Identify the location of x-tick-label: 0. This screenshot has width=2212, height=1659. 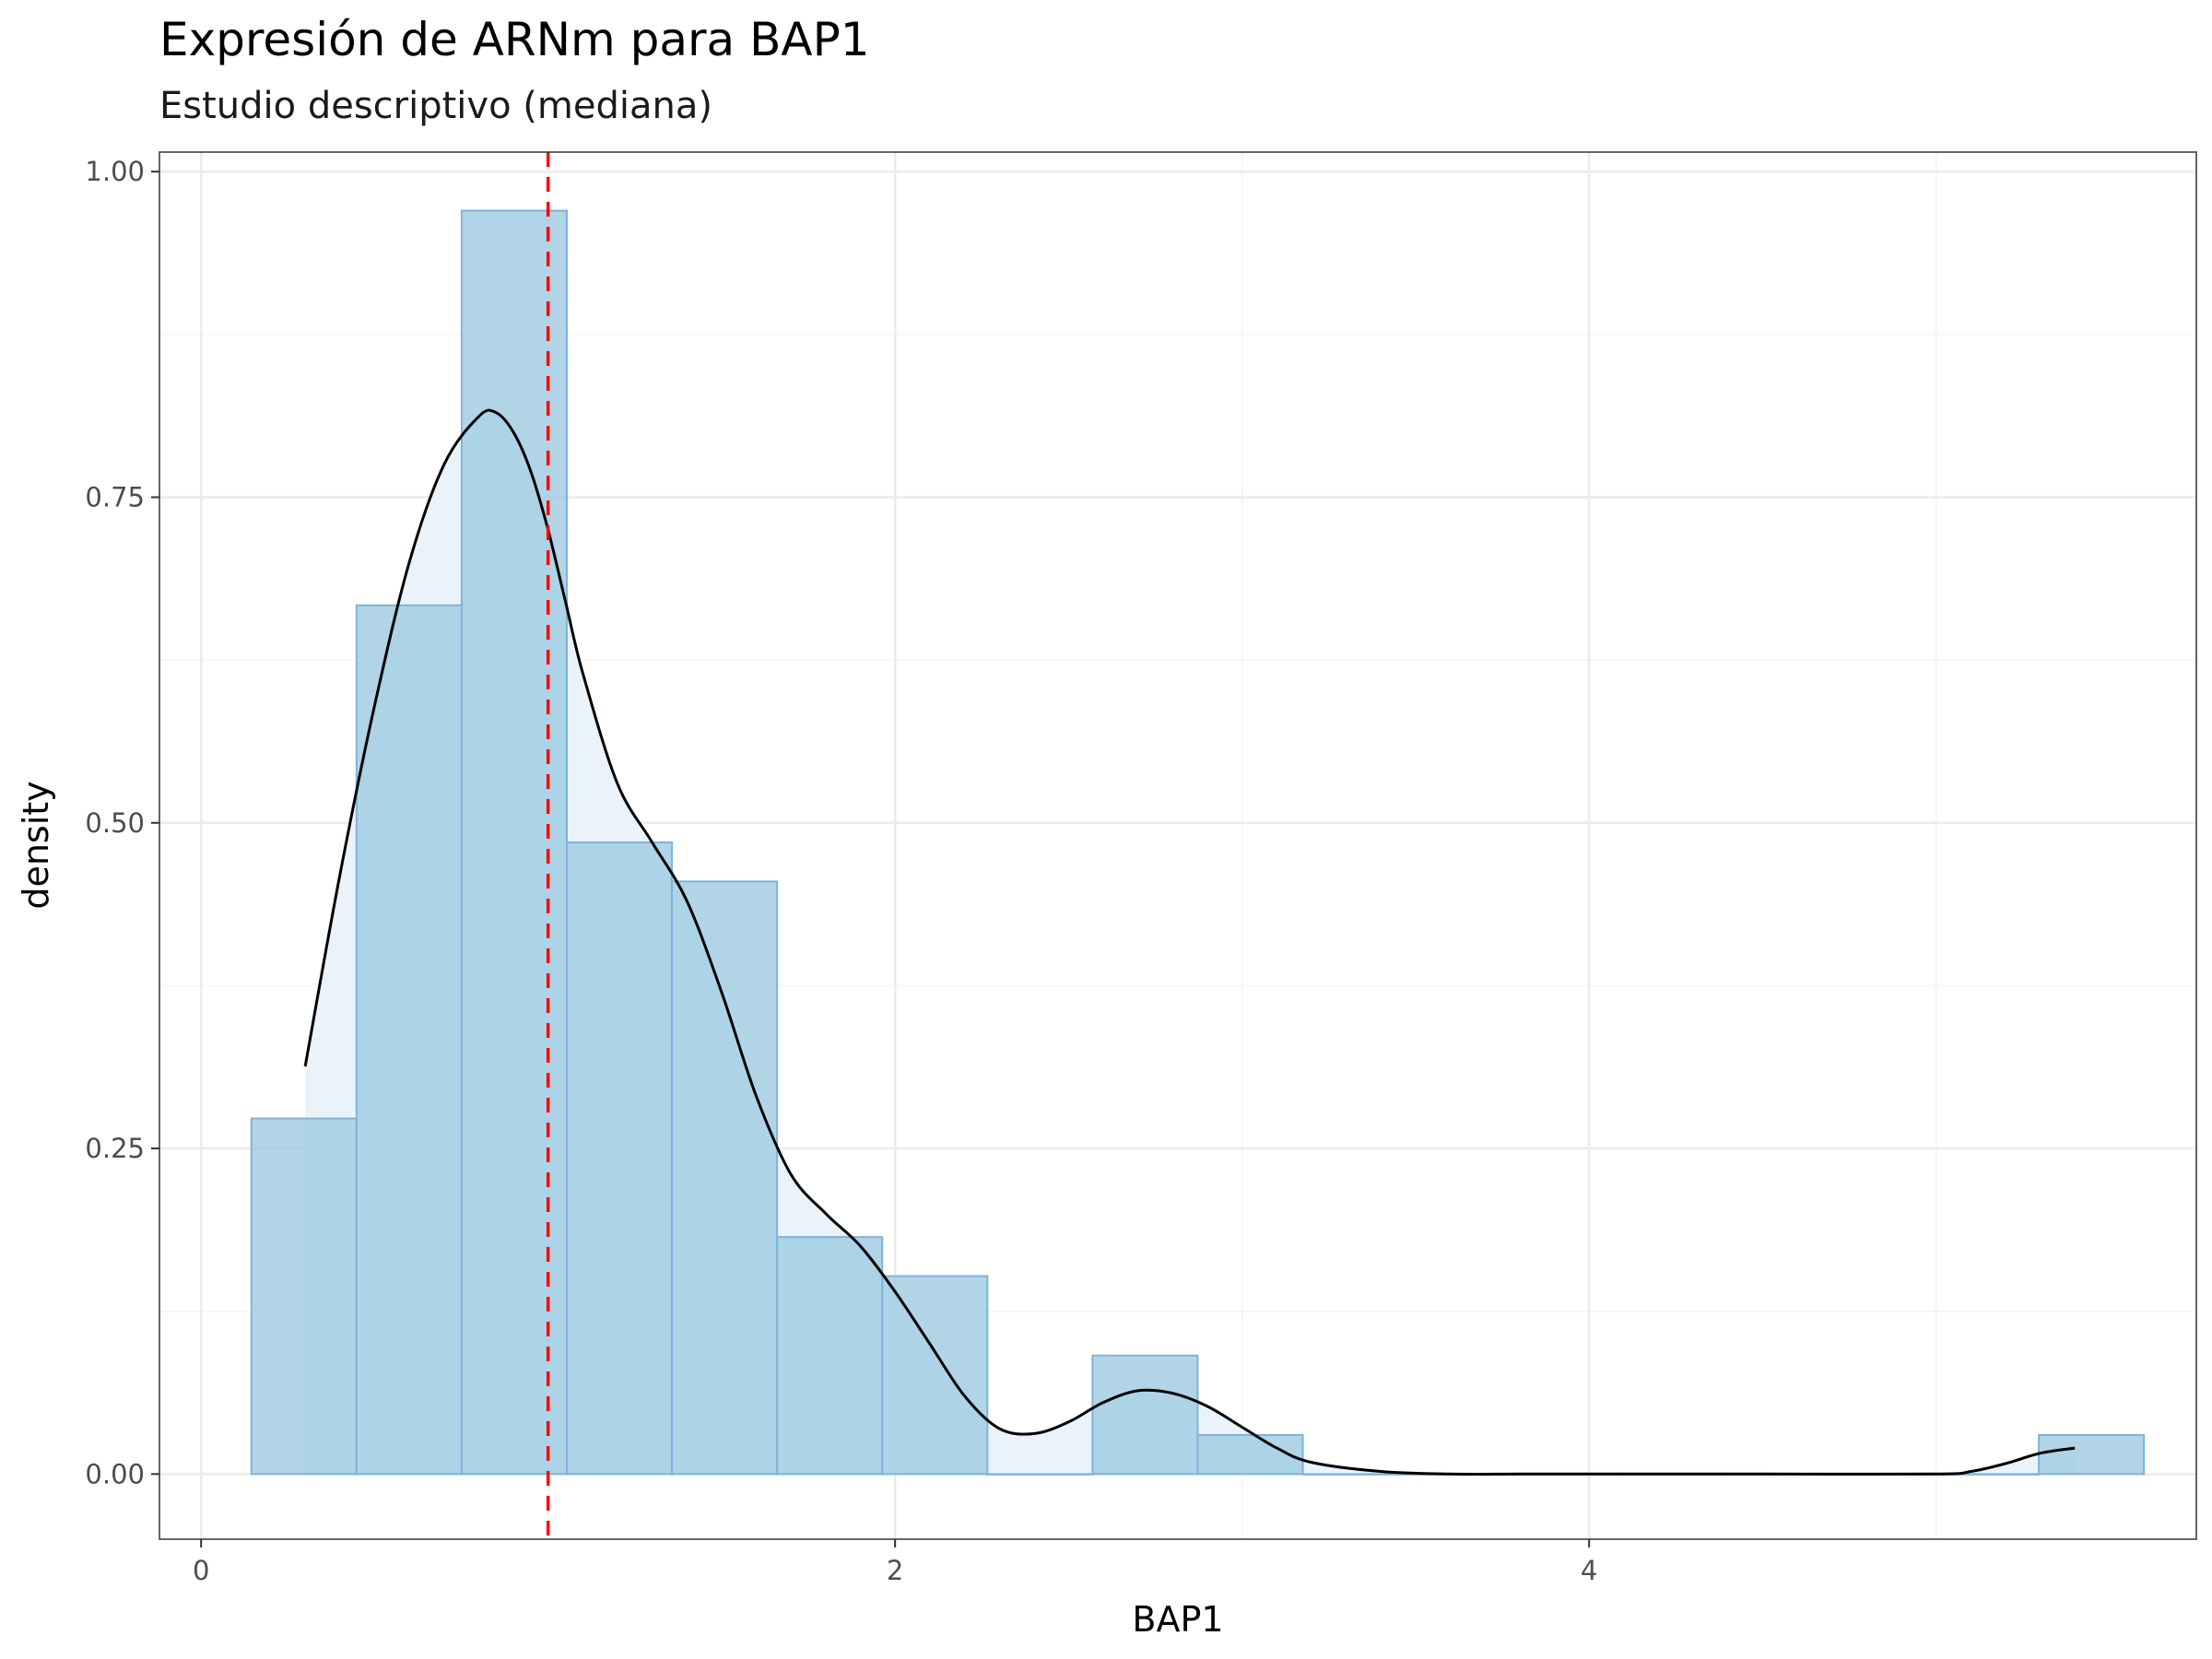
(201, 1570).